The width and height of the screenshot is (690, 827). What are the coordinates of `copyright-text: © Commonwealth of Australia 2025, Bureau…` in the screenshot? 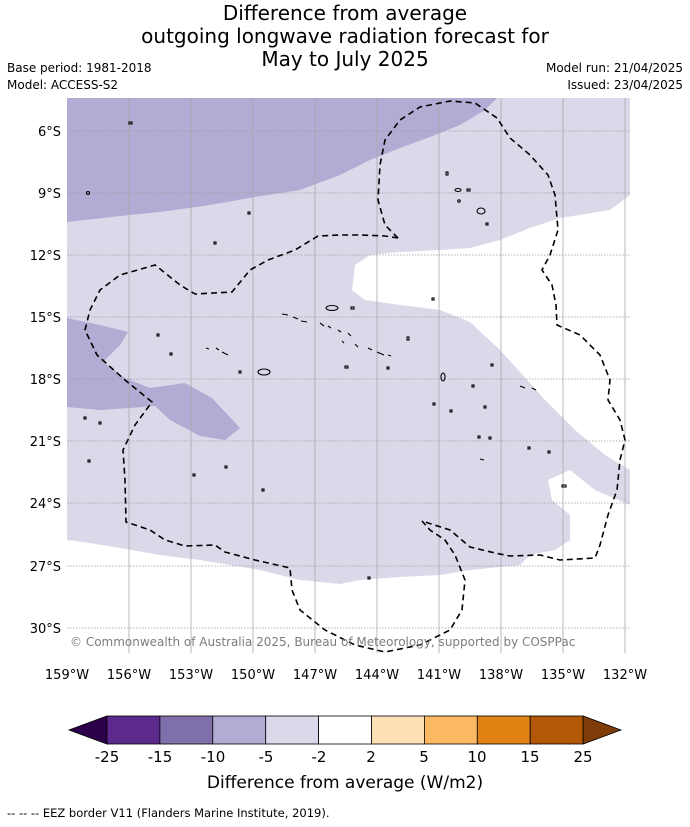 It's located at (322, 642).